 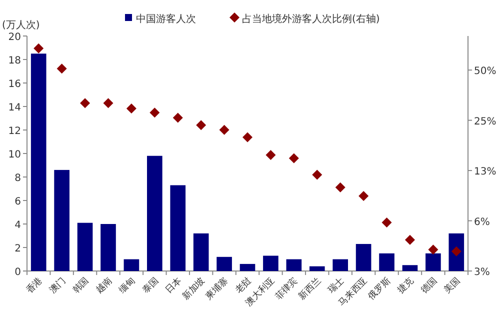 I want to click on y-axis-title: (万人次), so click(x=21, y=25).